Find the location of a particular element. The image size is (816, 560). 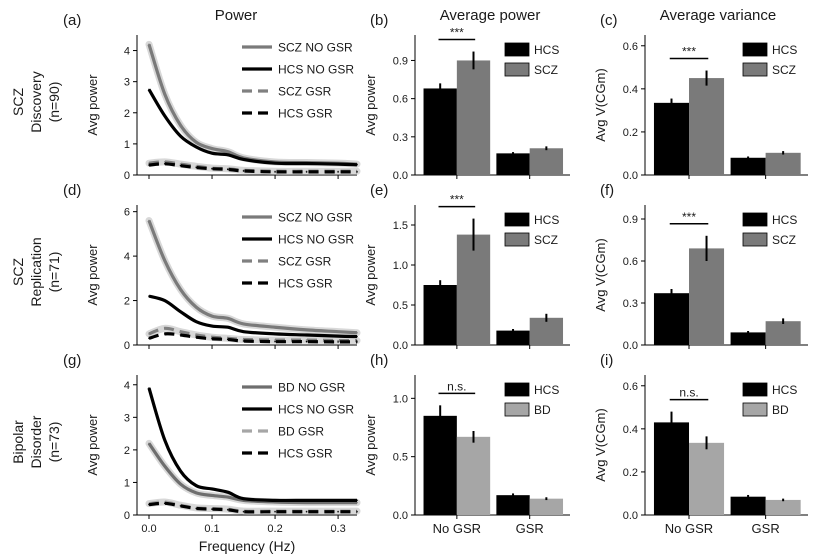

y-tick-label: 0.4 is located at coordinates (630, 90).